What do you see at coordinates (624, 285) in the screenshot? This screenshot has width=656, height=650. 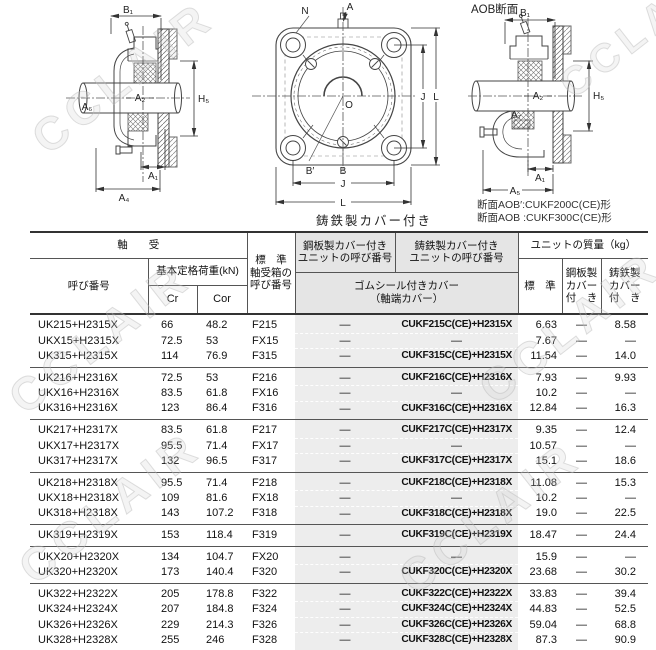 I see `header-mass-iron: 鋳鉄製 カバー 付 き` at bounding box center [624, 285].